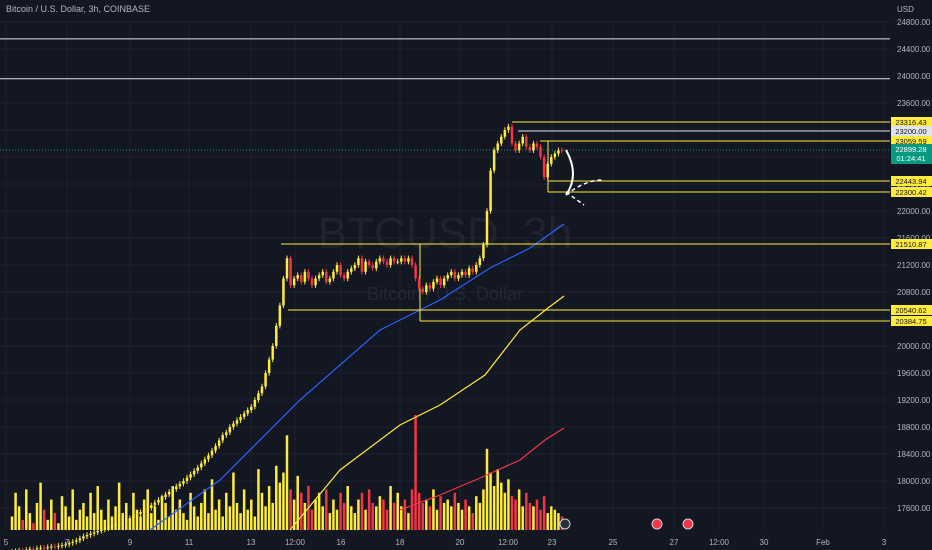  Describe the element at coordinates (584, 177) in the screenshot. I see `projection-drawing` at that location.